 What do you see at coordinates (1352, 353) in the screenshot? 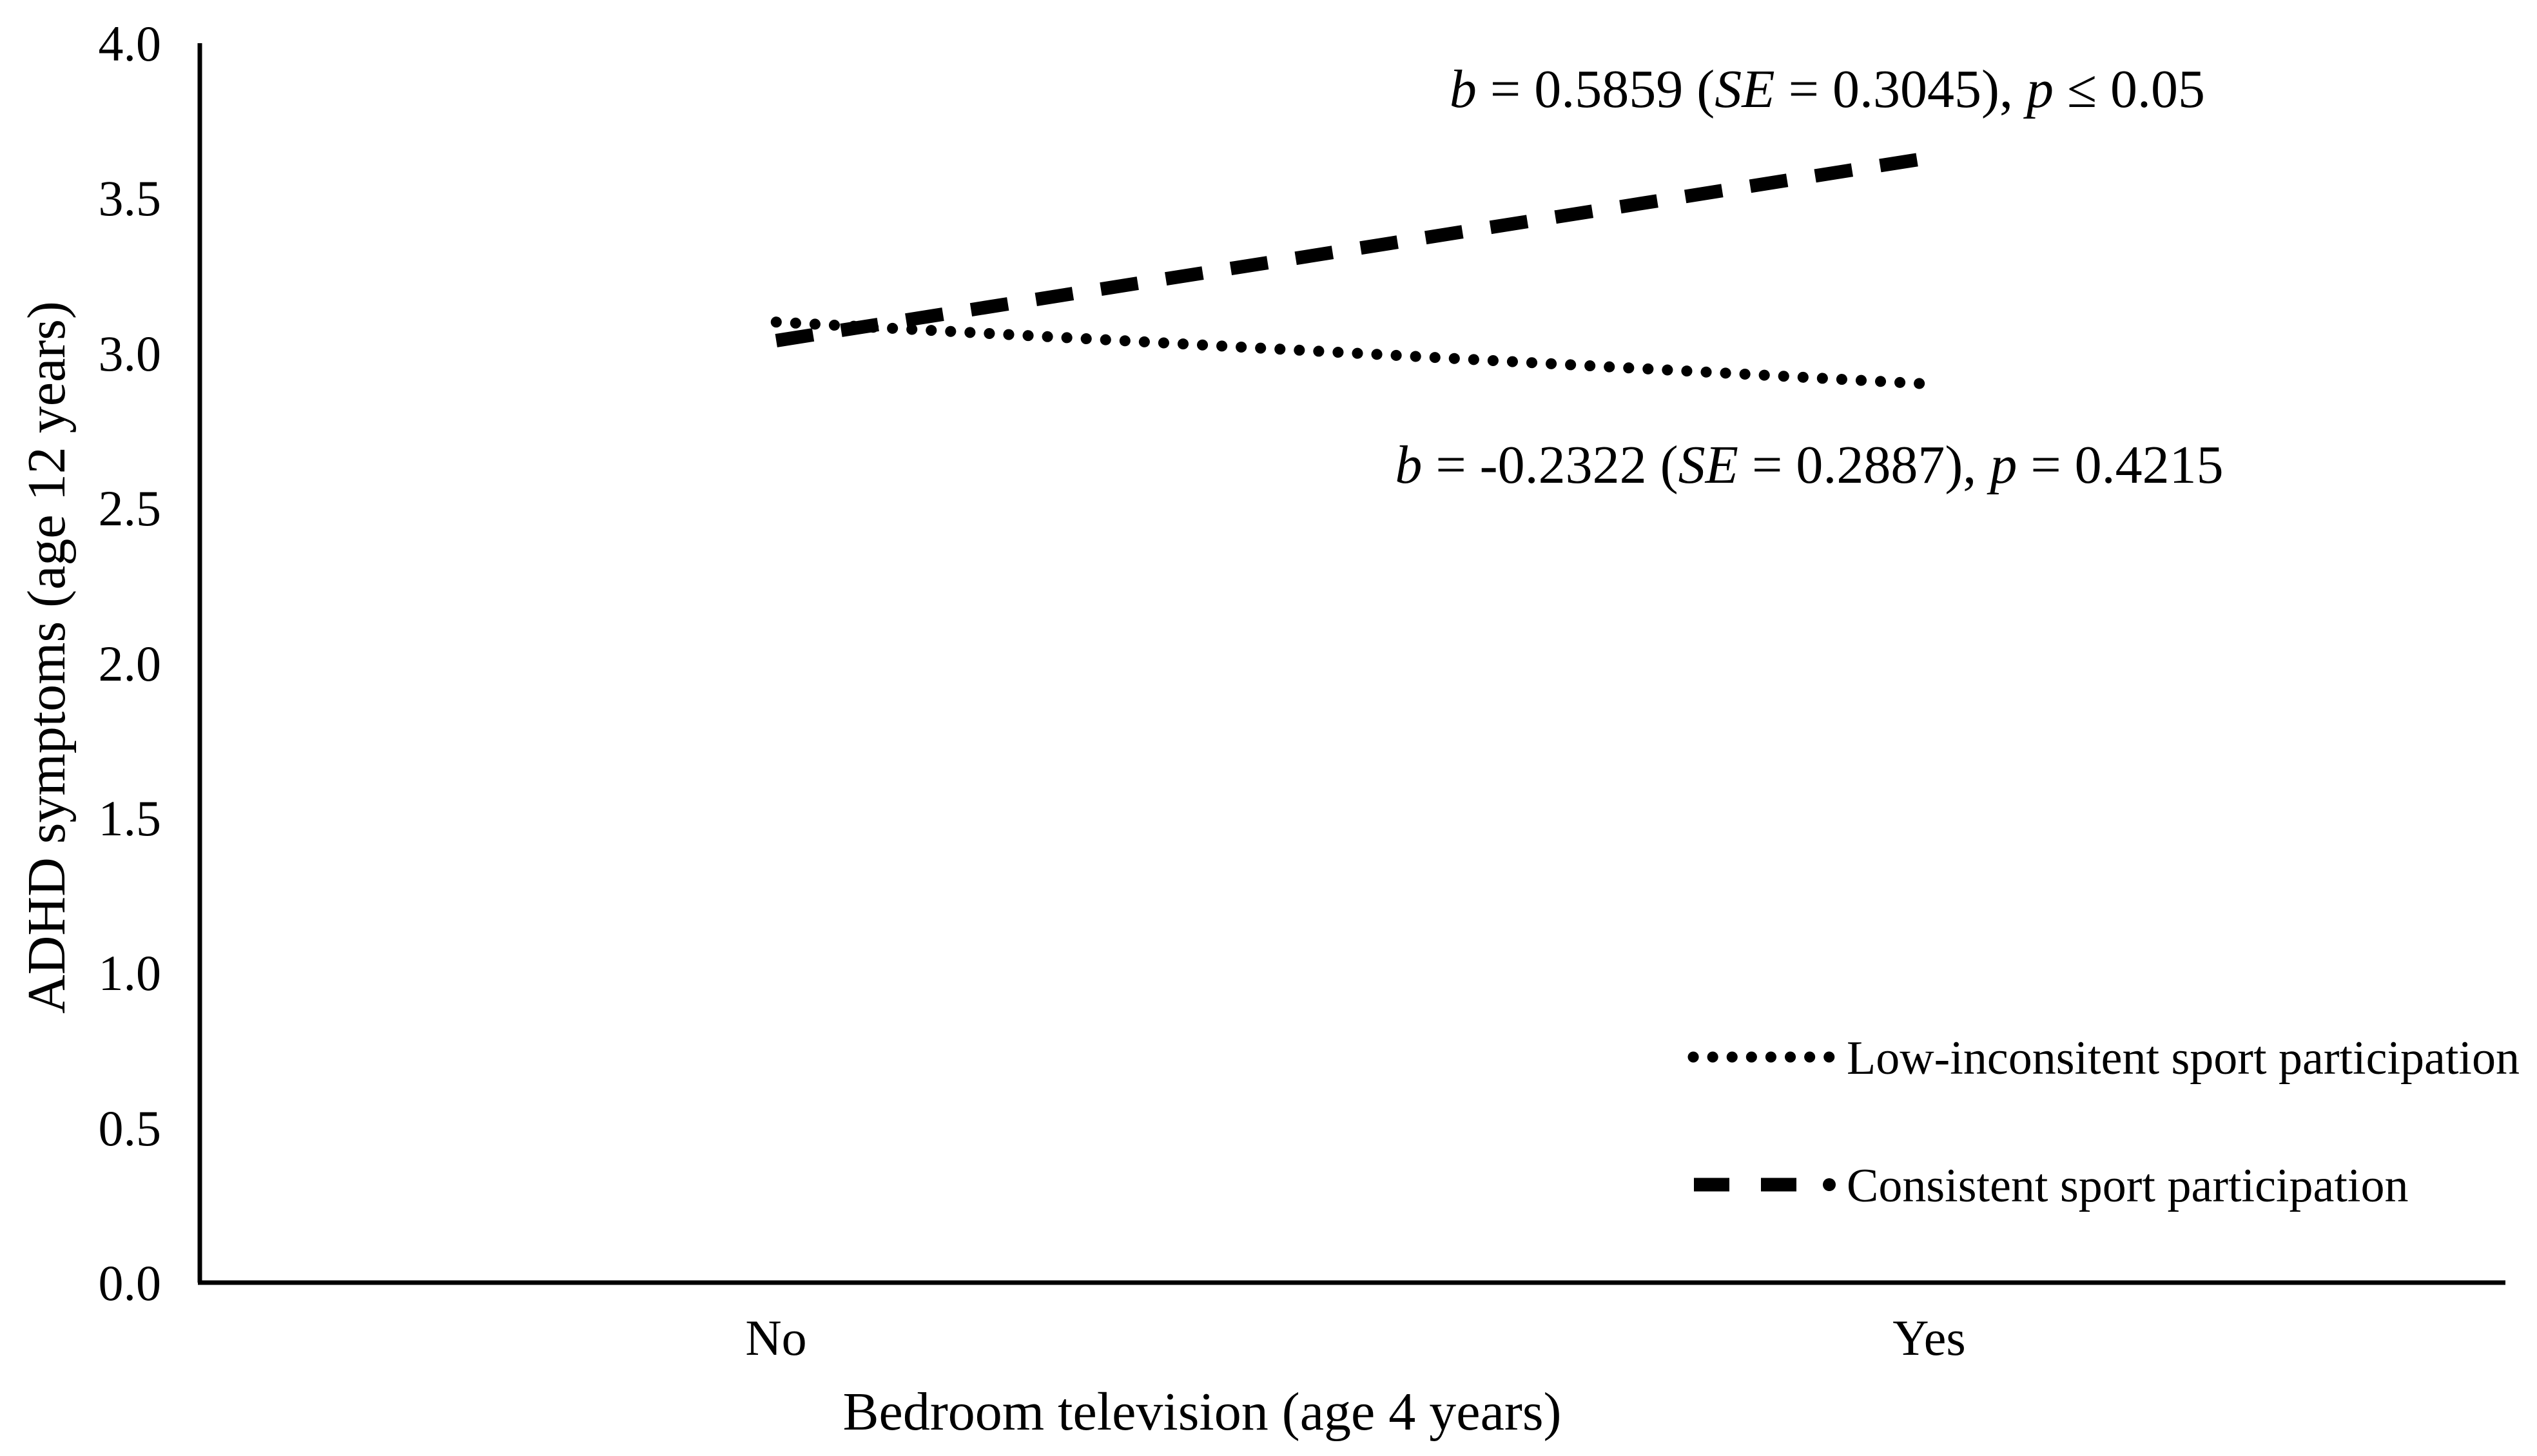
I see `series-line-low-inconsistent-sport` at bounding box center [1352, 353].